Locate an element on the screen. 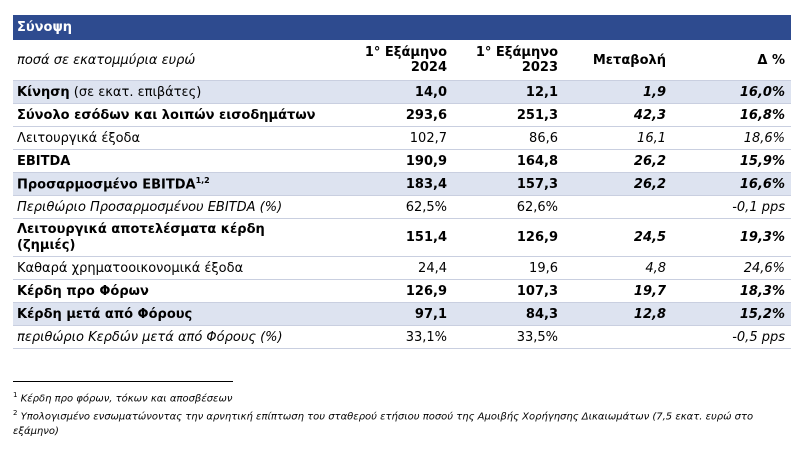 The image size is (811, 467). cell-2023: 12,1 is located at coordinates (541, 92).